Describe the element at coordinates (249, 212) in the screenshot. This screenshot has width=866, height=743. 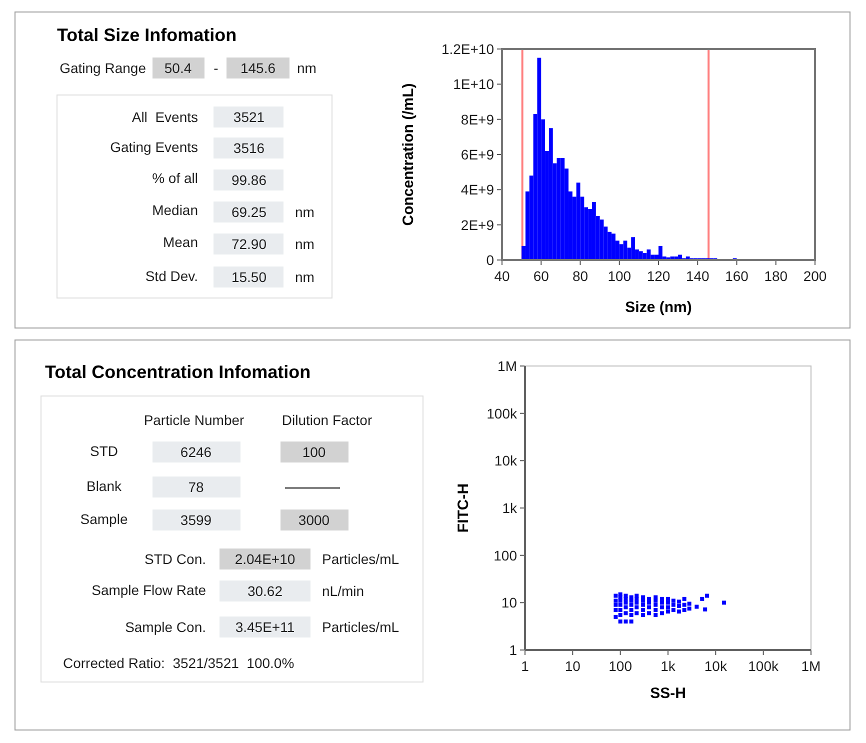
I see `text: 69.25` at that location.